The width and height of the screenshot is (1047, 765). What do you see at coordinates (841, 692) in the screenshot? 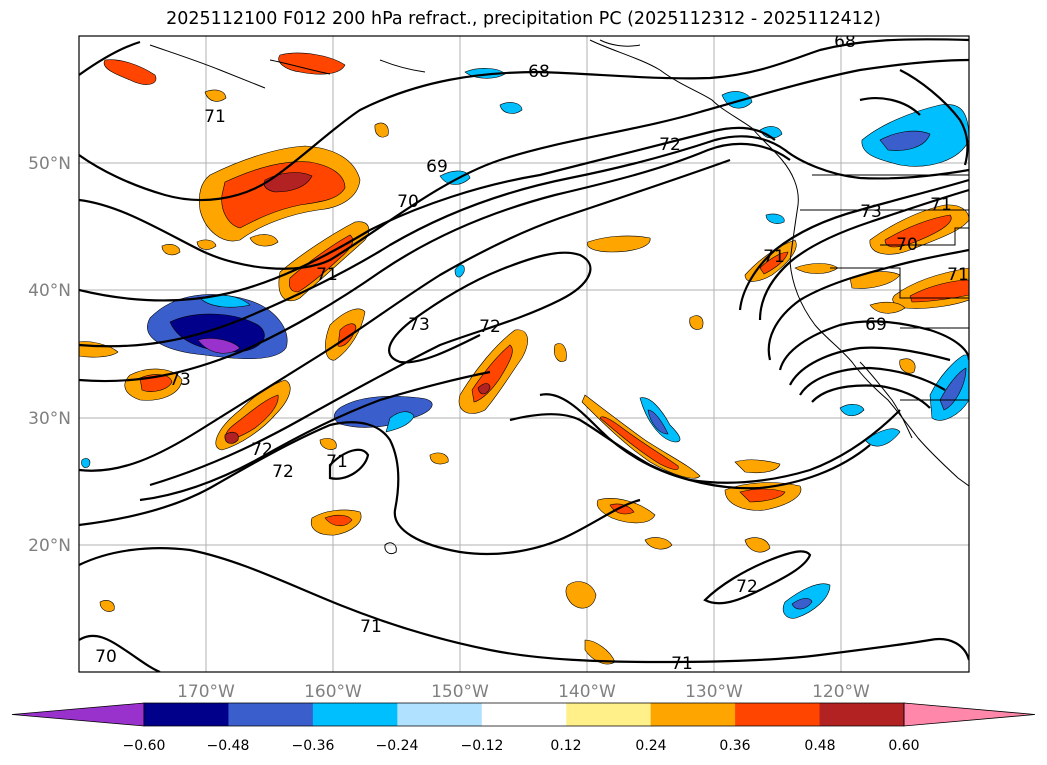
I see `lon-tick-label: 120°W` at bounding box center [841, 692].